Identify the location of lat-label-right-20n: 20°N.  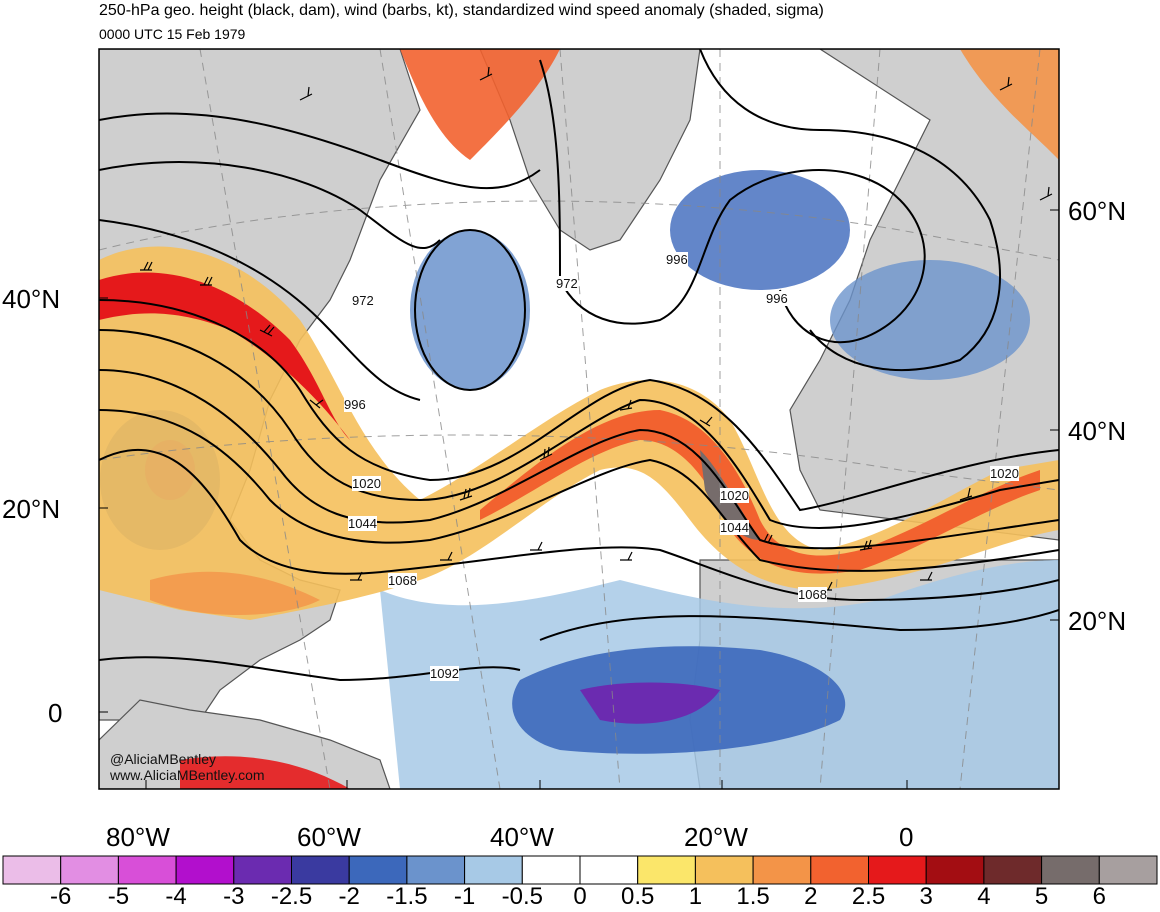
(1097, 621).